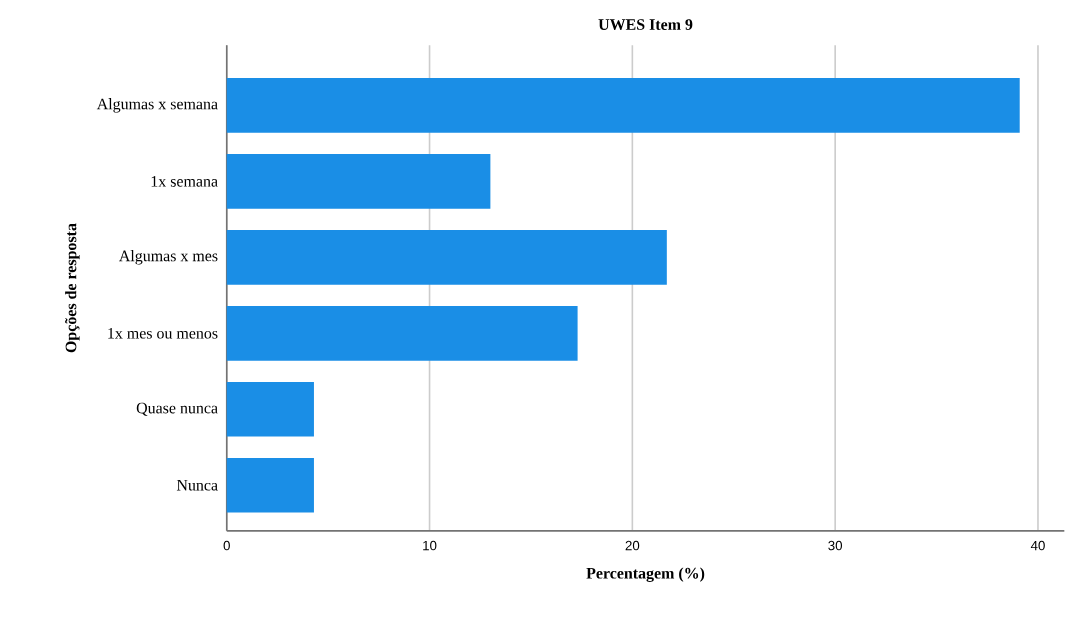 The image size is (1067, 618). Describe the element at coordinates (184, 181) in the screenshot. I see `y-tick-label: 1x semana` at that location.